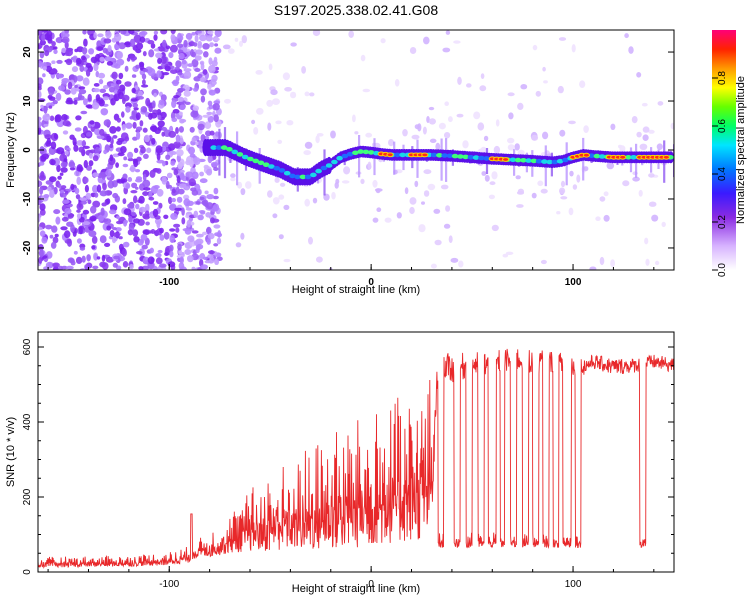 This screenshot has height=600, width=750. Describe the element at coordinates (722, 270) in the screenshot. I see `colorbar-tick-label: 0.0` at that location.